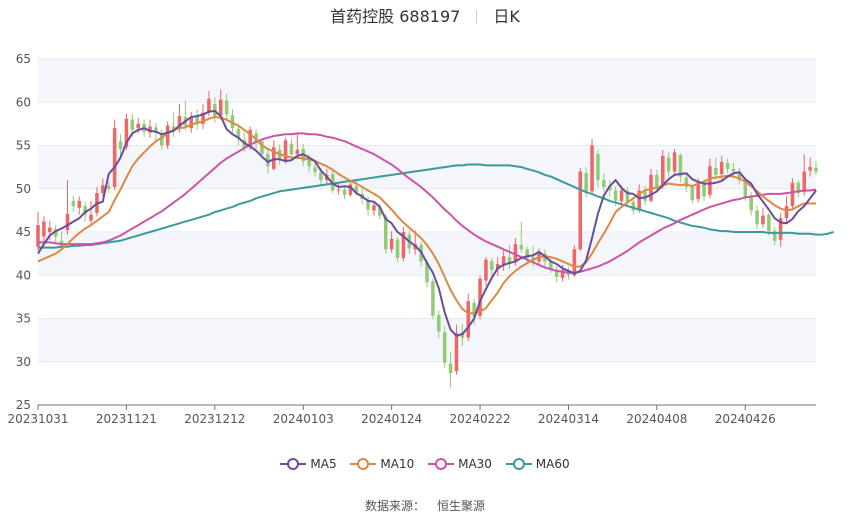  Describe the element at coordinates (537, 464) in the screenshot. I see `legend-item-ma60: MA60` at that location.